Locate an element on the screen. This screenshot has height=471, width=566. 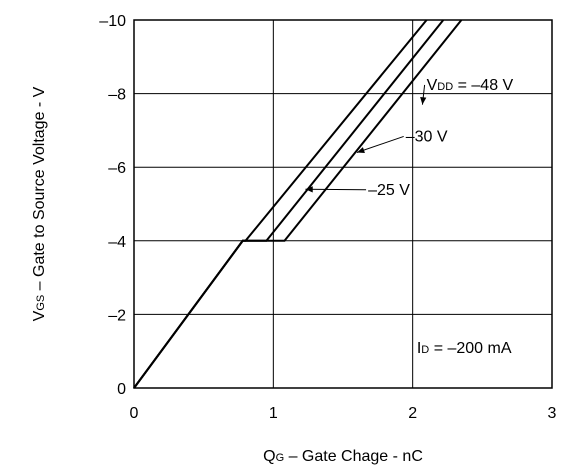
y-tick-label: –2 is located at coordinates (117, 315).